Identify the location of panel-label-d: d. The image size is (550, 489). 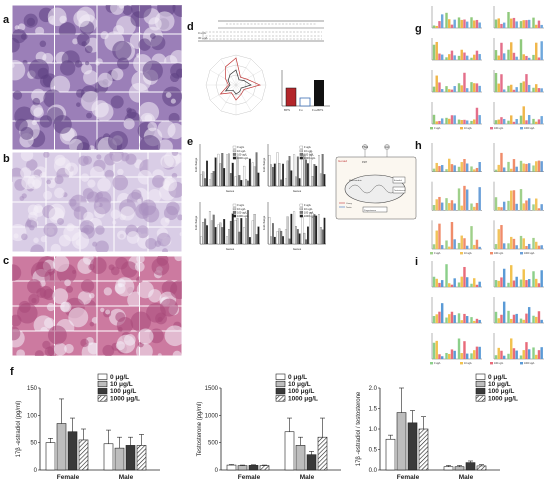
(190, 27).